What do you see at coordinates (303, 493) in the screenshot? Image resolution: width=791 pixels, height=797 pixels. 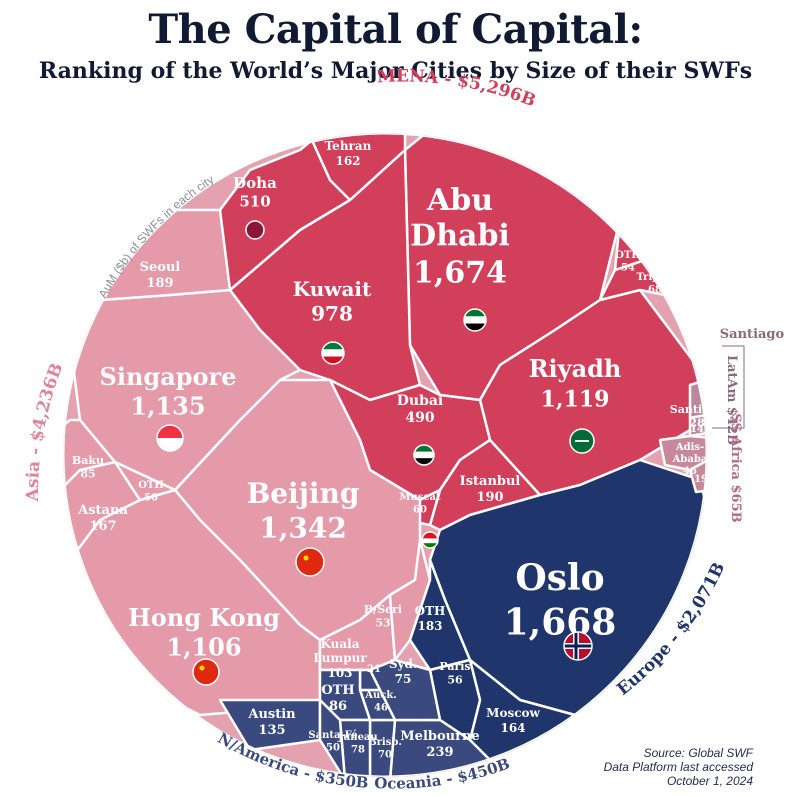 I see `label-beijing-name: Beijing` at bounding box center [303, 493].